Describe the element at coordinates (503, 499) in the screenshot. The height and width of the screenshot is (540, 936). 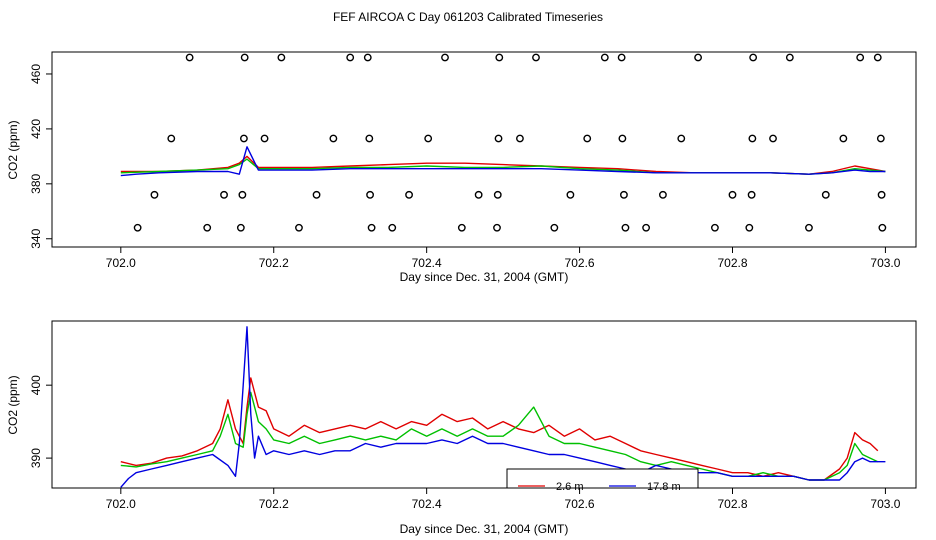
I see `bottom-x-axis: 702.0 702.2 702.4 702.6 702.8 703.0` at that location.